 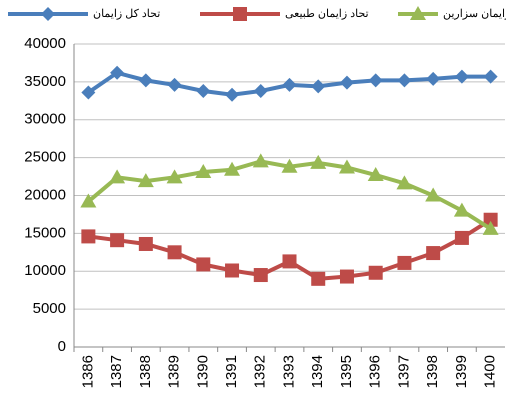 What do you see at coordinates (126, 14) in the screenshot?
I see `legend-label: تحاد کل زایمان` at bounding box center [126, 14].